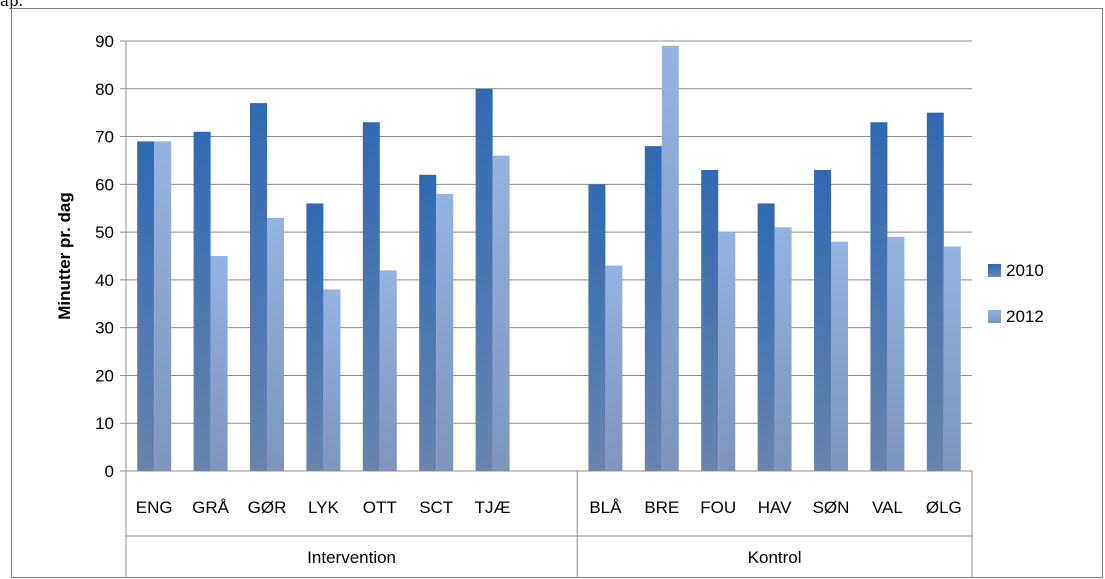 The height and width of the screenshot is (579, 1105). Describe the element at coordinates (661, 507) in the screenshot. I see `x-category-label: BRE` at that location.